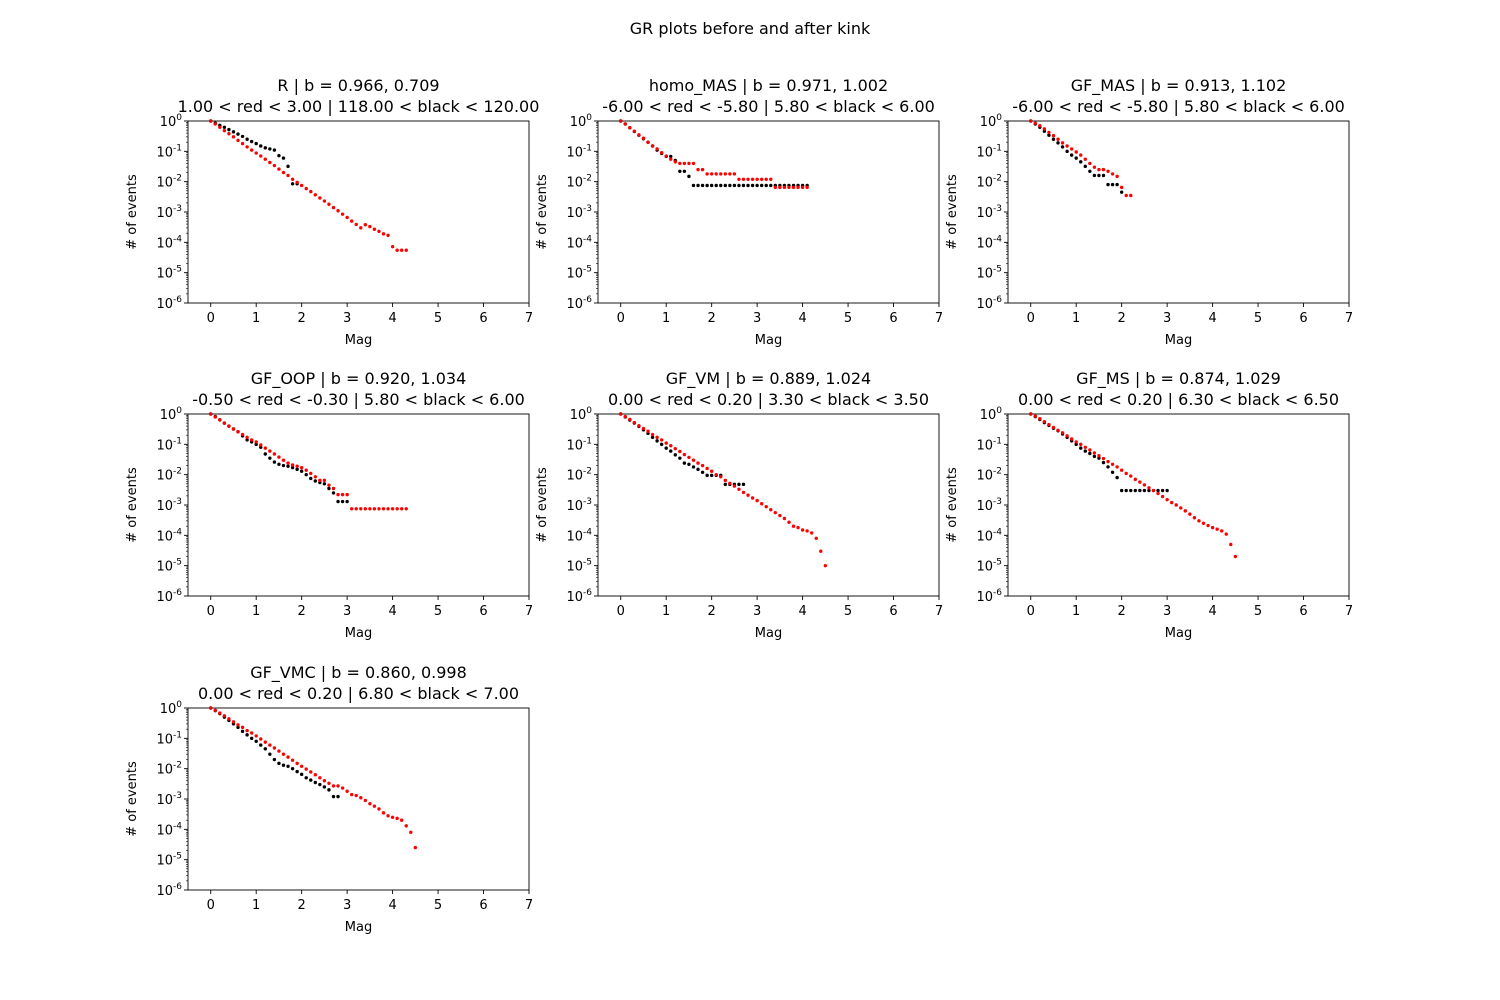  I want to click on x-tick-label: 6, so click(483, 611).